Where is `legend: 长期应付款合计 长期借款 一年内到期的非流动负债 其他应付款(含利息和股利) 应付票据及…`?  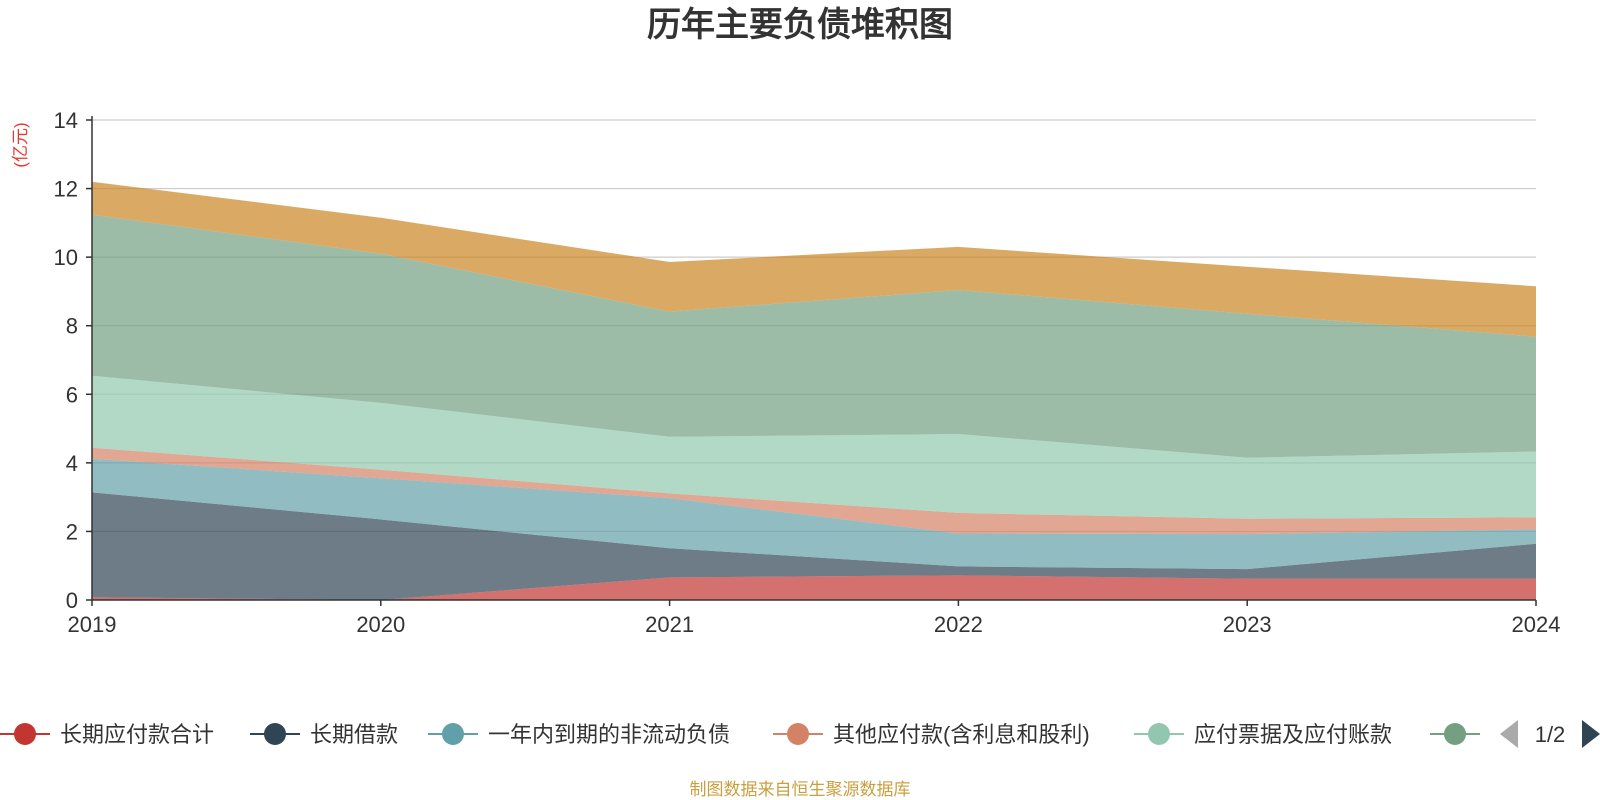
legend: 长期应付款合计 长期借款 一年内到期的非流动负债 其他应付款(含利息和股利) 应付票据及… is located at coordinates (800, 734).